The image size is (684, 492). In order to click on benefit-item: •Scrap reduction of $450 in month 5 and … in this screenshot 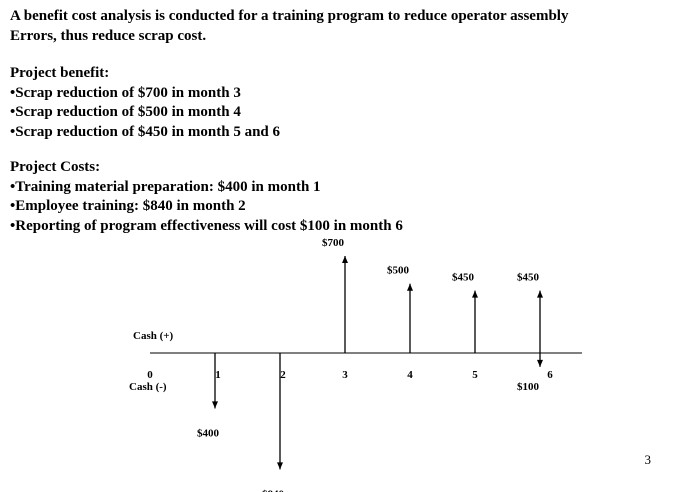, I will do `click(145, 131)`.